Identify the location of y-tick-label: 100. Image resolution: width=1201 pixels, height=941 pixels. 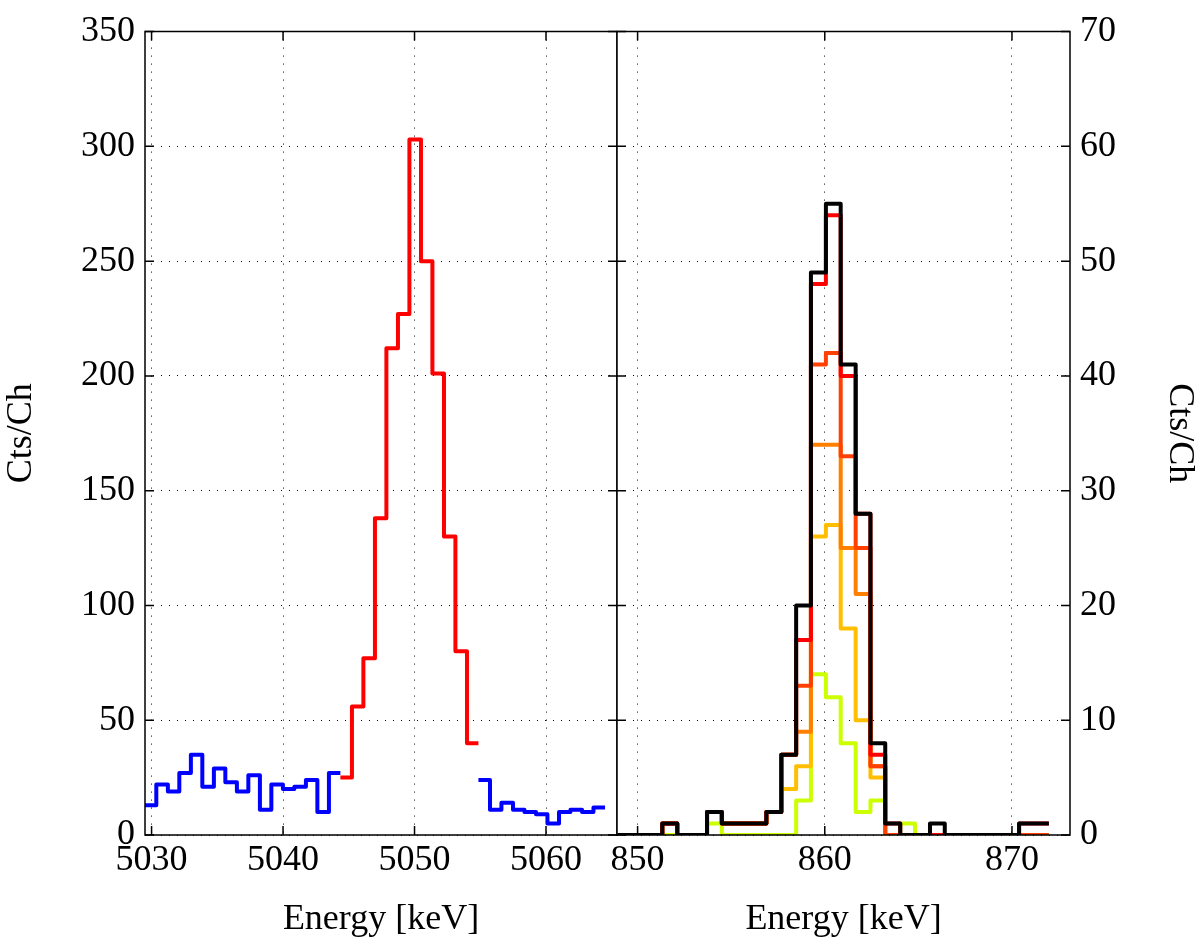
(108, 602).